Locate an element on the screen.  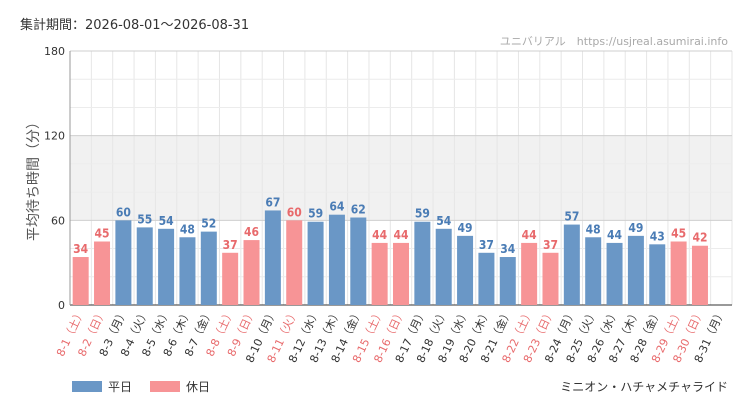
legend-item-weekday: 平日 is located at coordinates (102, 386).